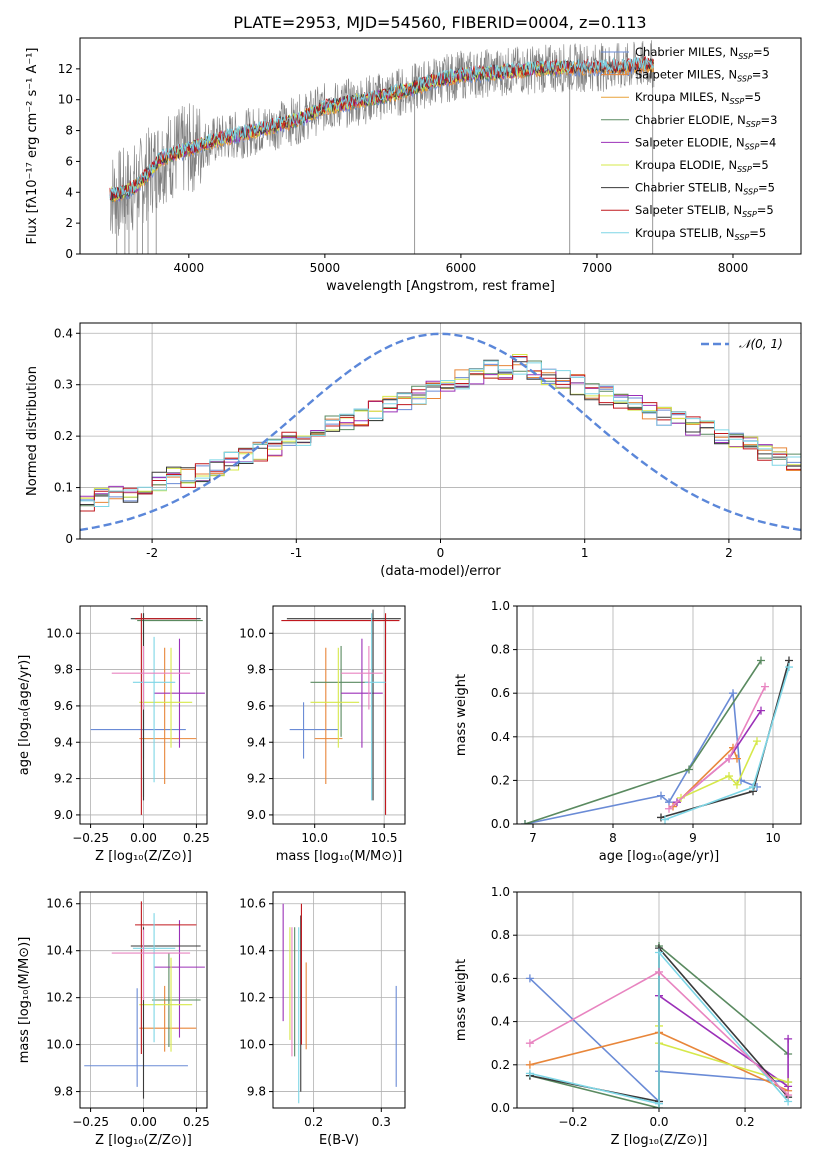 The height and width of the screenshot is (1170, 819). What do you see at coordinates (69, 161) in the screenshot?
I see `y-tick-label: 6` at bounding box center [69, 161].